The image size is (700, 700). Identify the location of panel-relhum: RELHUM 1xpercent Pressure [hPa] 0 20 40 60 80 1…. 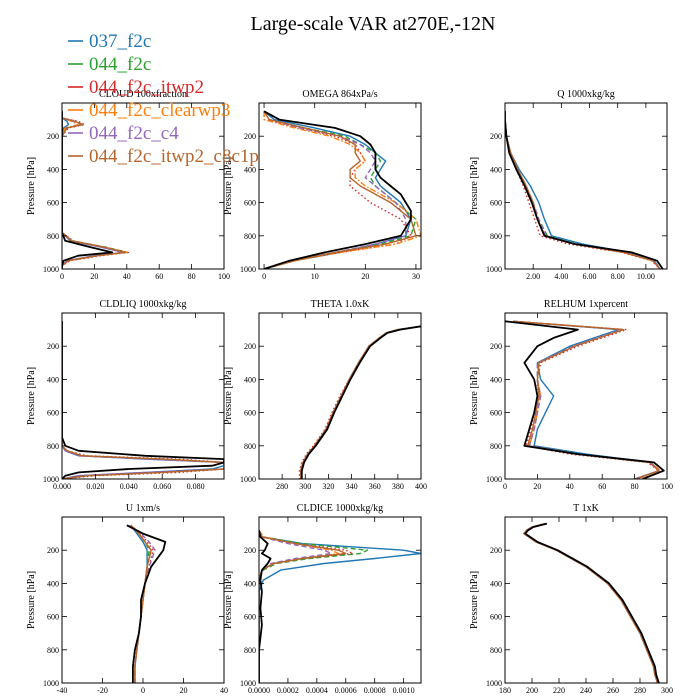
(571, 395).